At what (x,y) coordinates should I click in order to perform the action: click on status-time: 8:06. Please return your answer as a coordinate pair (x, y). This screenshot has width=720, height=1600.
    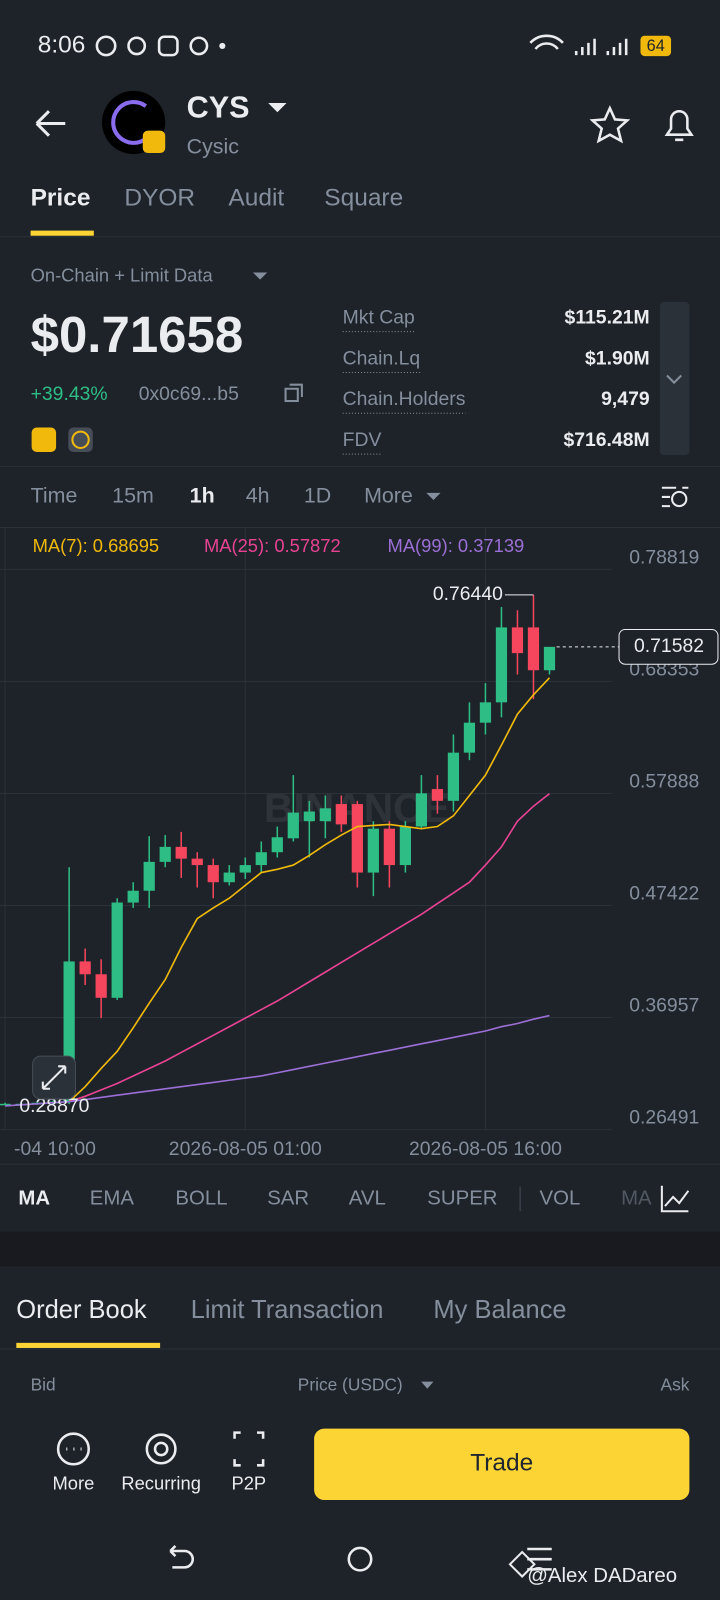
    Looking at the image, I should click on (62, 44).